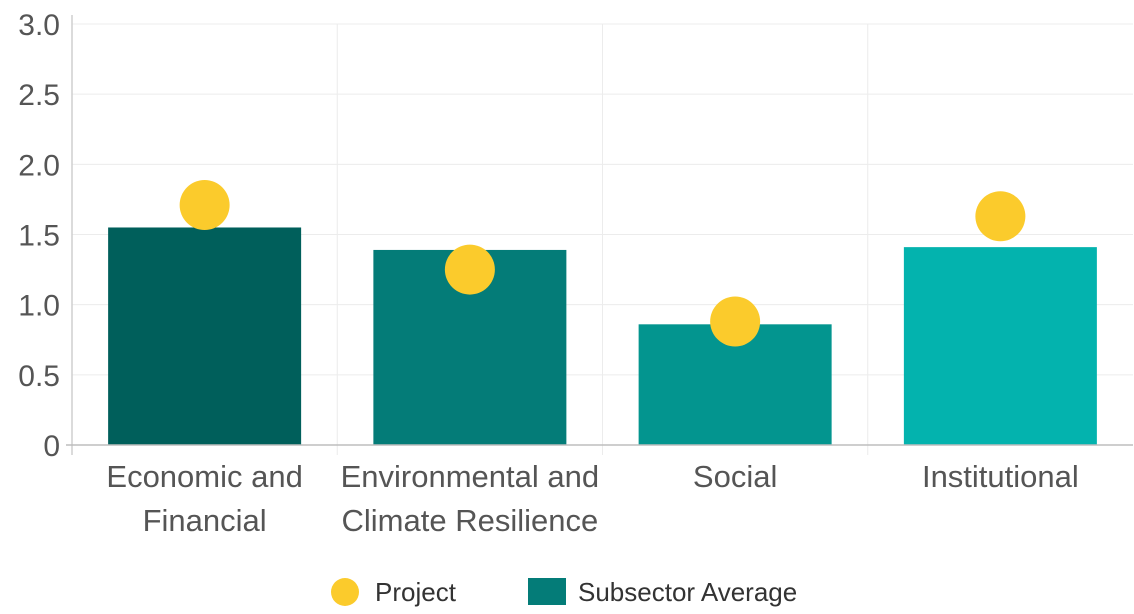  I want to click on y-tick-label: 0, so click(51, 446).